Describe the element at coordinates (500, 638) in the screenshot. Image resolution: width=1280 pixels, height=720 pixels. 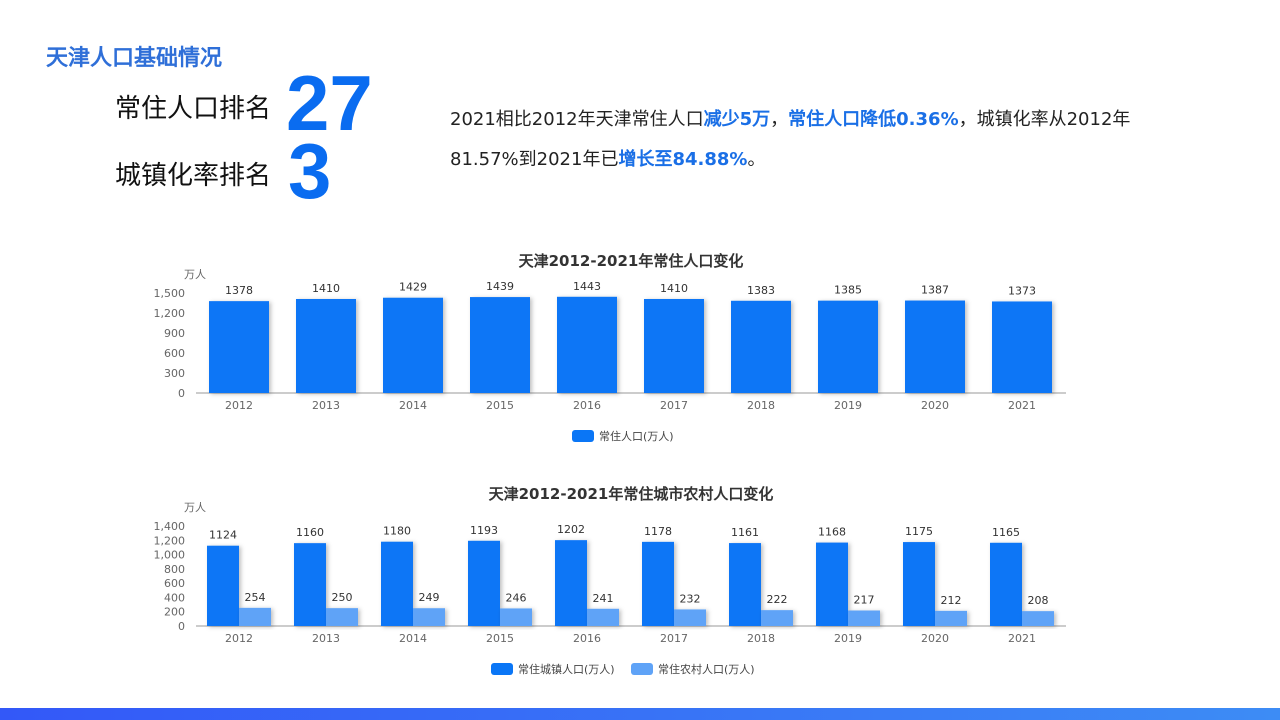
I see `x-tick-label: 2015` at that location.